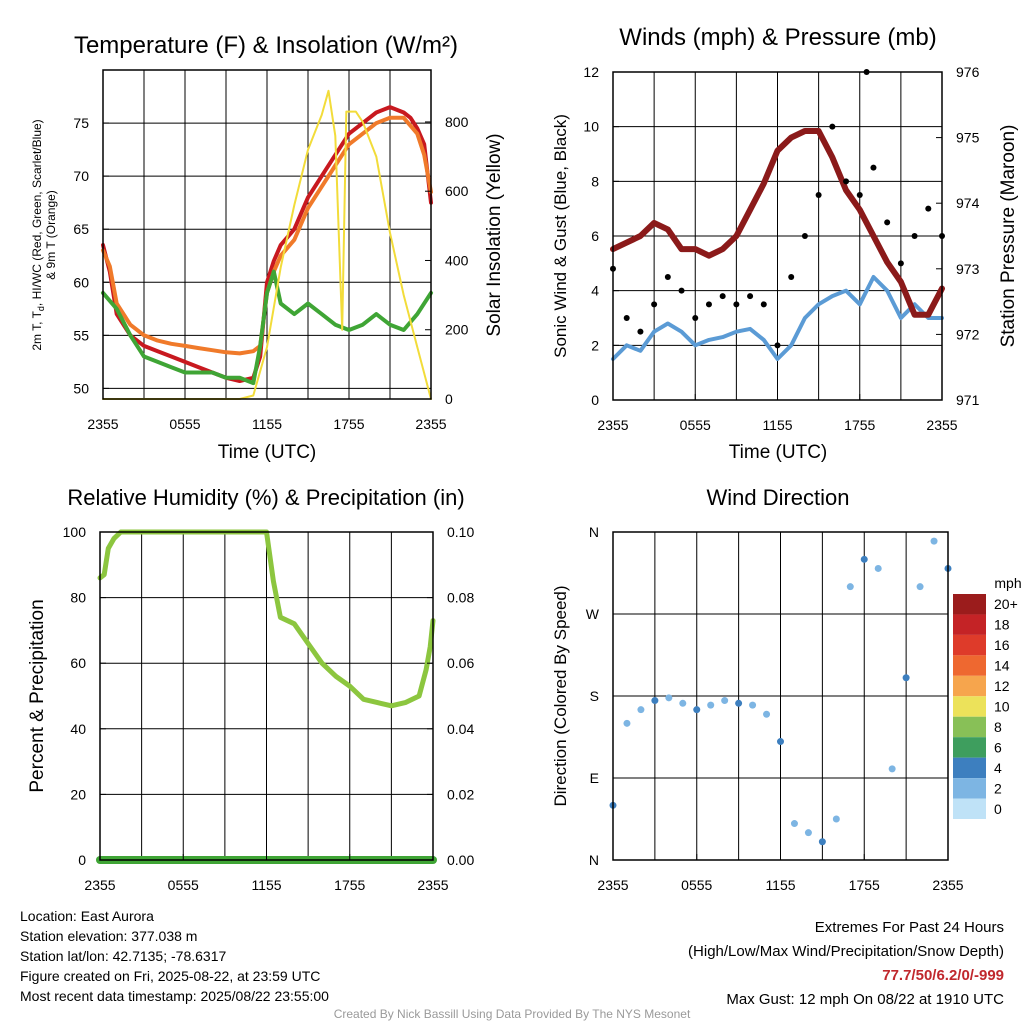 The width and height of the screenshot is (1024, 1024). What do you see at coordinates (560, 695) in the screenshot?
I see `wind-direction-y-label: Direction (Colored By Speed)` at bounding box center [560, 695].